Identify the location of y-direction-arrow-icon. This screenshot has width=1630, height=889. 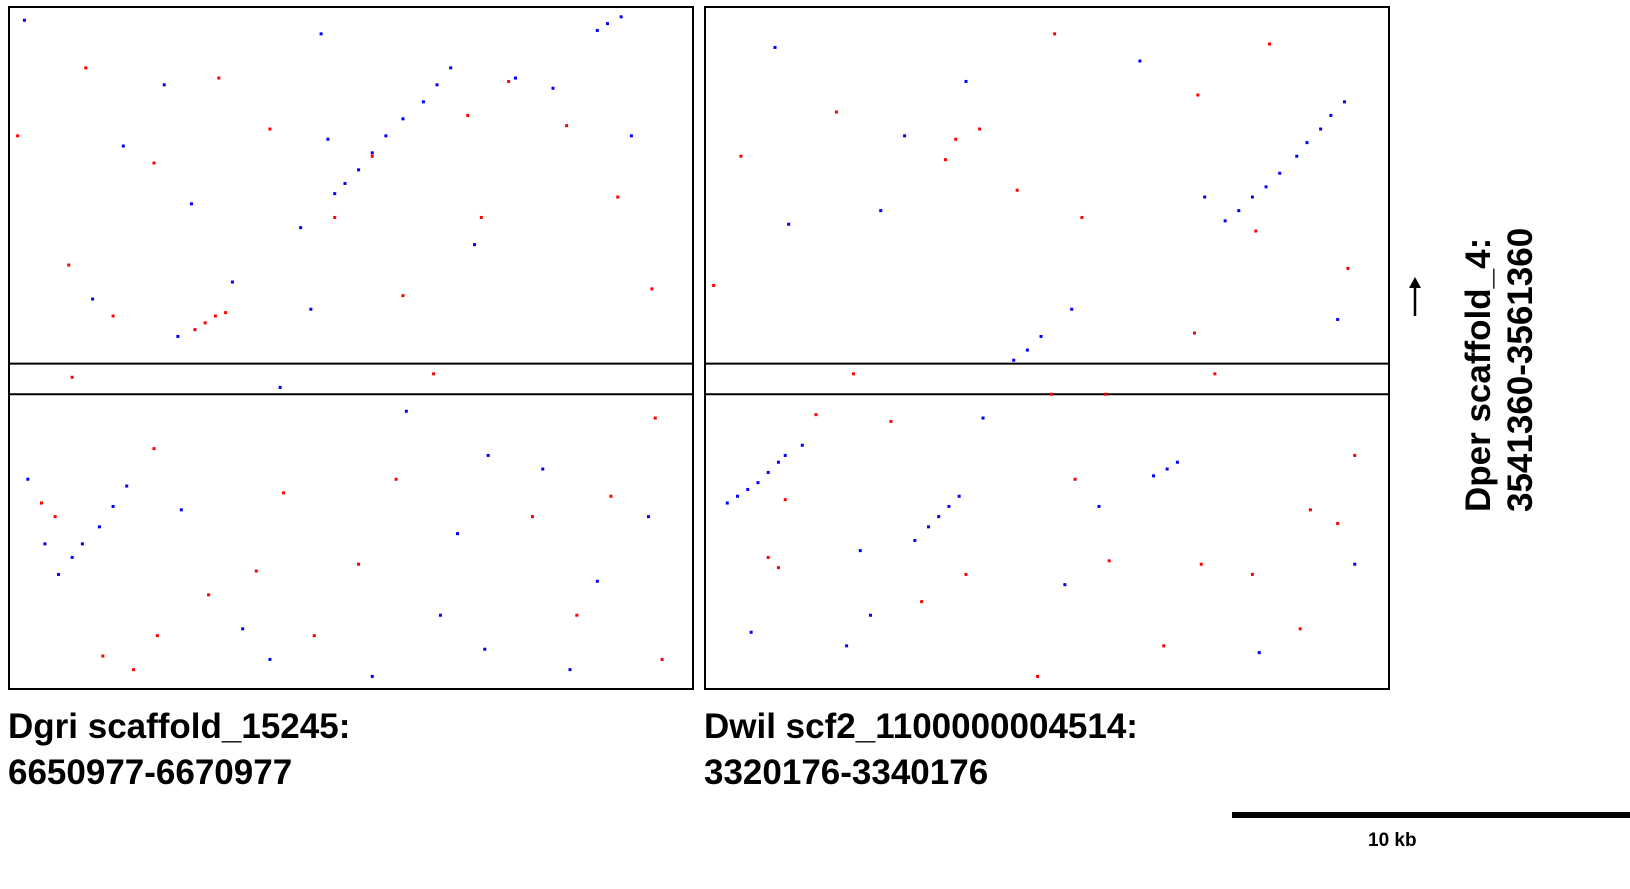
(1415, 296).